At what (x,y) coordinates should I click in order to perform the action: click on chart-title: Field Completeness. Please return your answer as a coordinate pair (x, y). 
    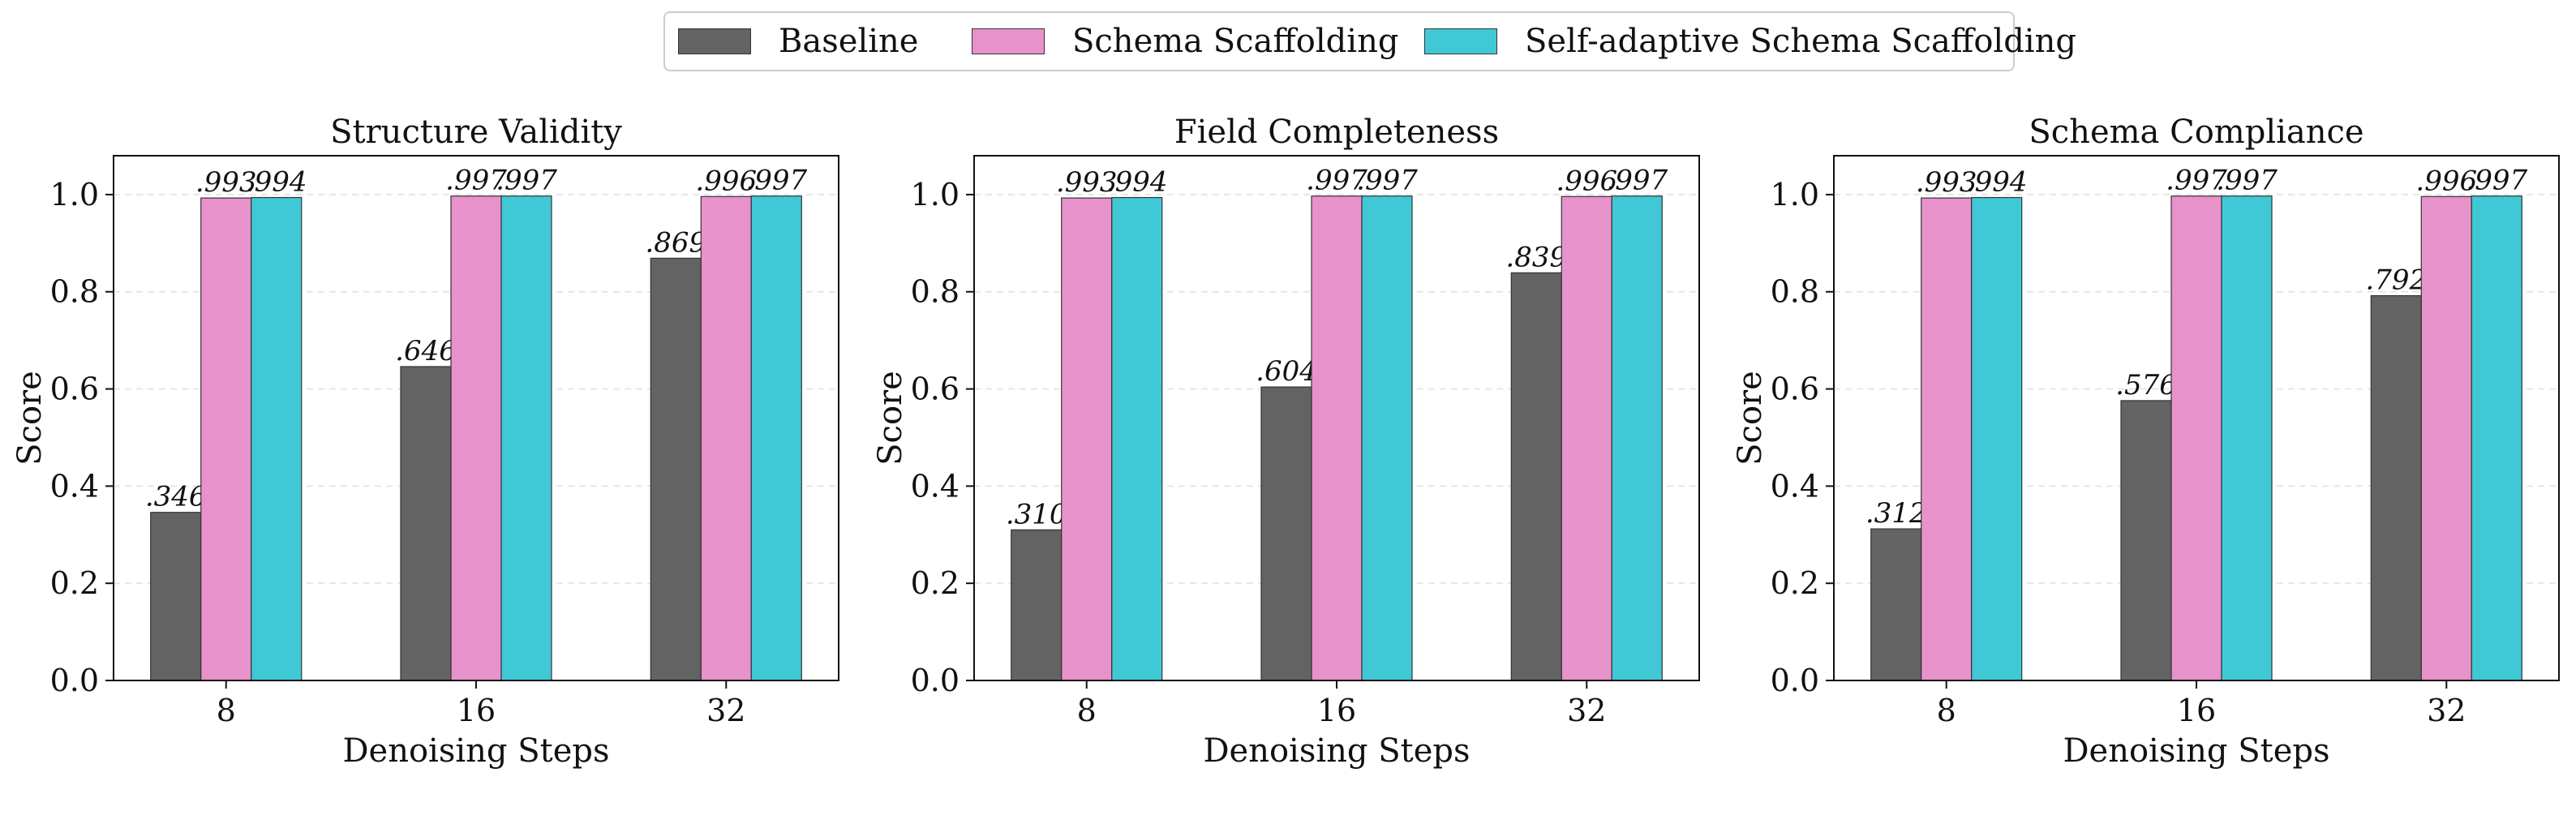
    Looking at the image, I should click on (1336, 133).